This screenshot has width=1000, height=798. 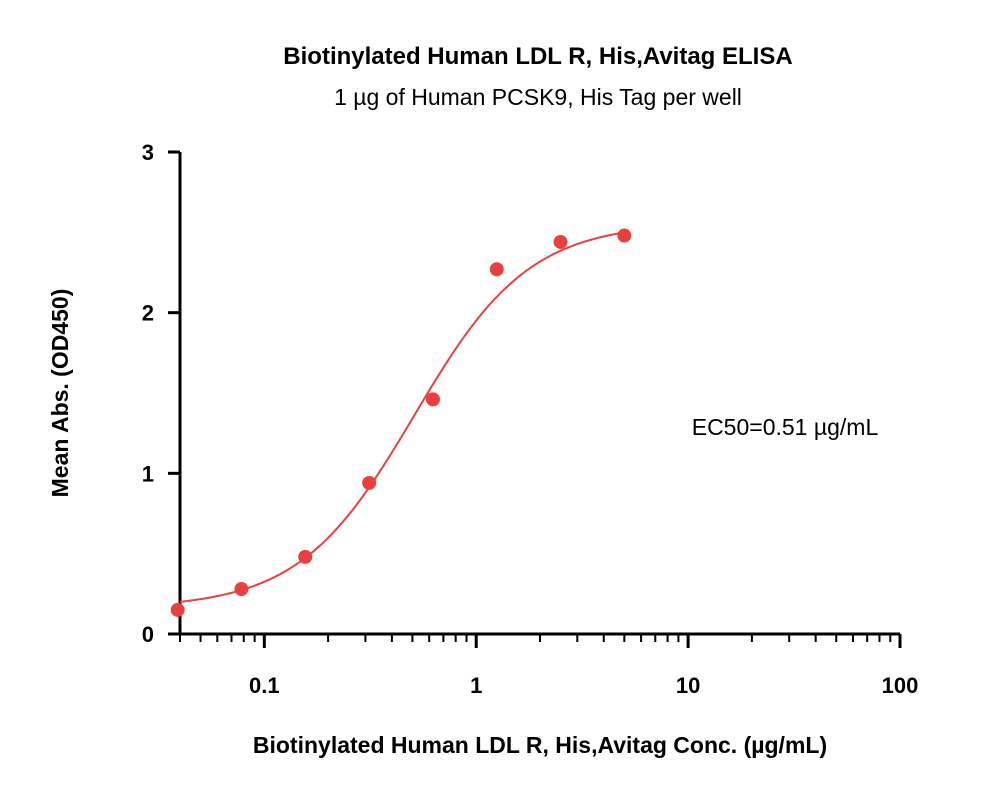 What do you see at coordinates (161, 393) in the screenshot?
I see `y-ticks: 0 1 2 3` at bounding box center [161, 393].